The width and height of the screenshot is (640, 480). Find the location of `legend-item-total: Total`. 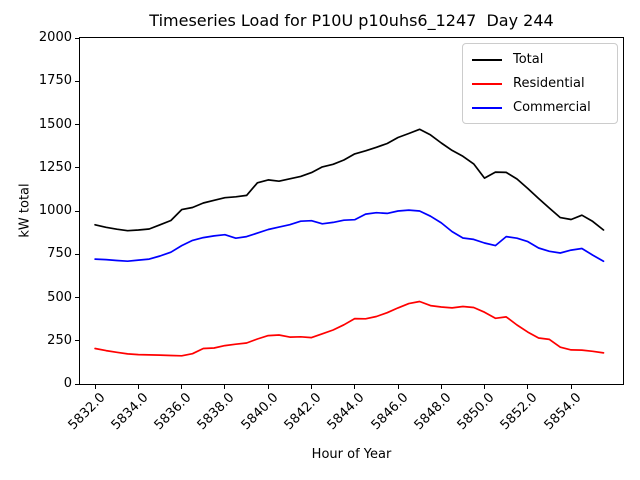

legend-item-total: Total is located at coordinates (540, 59).